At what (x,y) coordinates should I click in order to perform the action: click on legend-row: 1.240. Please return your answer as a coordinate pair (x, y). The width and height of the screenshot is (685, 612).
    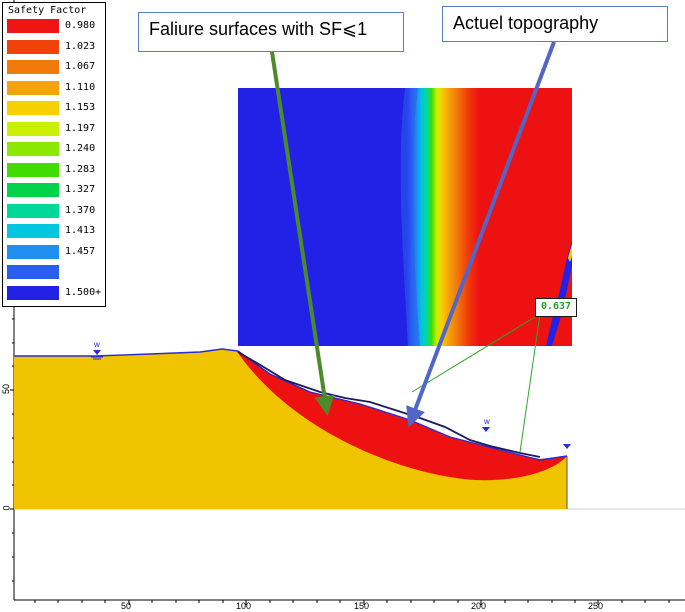
    Looking at the image, I should click on (56, 149).